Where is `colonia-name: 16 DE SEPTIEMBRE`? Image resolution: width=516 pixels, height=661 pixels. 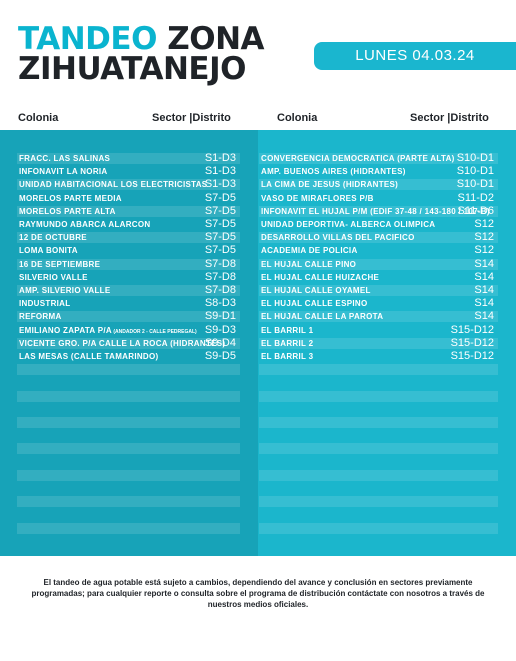
colonia-name: 16 DE SEPTIEMBRE is located at coordinates (60, 264).